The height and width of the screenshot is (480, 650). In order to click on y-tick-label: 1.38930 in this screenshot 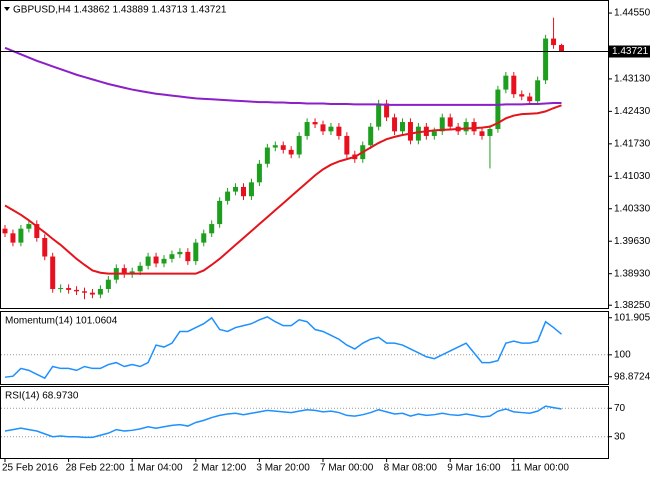, I will do `click(632, 273)`.